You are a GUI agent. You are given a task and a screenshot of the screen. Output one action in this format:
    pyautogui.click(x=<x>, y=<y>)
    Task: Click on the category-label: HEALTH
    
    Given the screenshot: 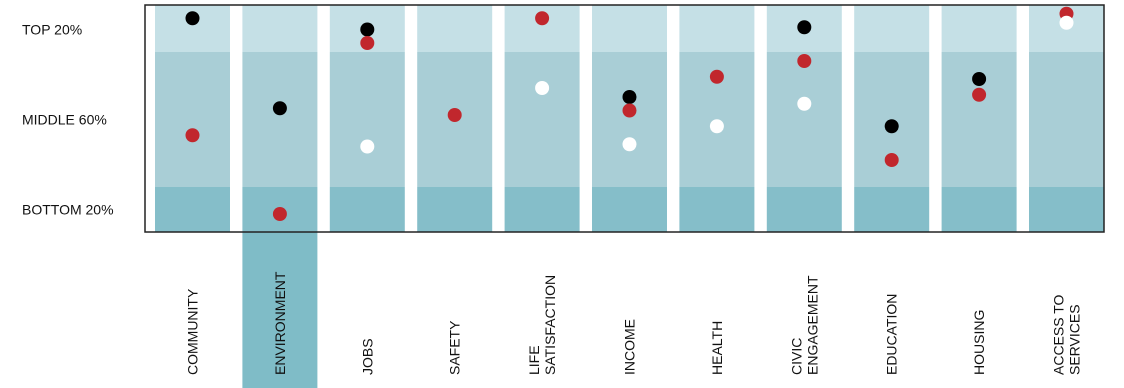 What is the action you would take?
    pyautogui.click(x=717, y=348)
    